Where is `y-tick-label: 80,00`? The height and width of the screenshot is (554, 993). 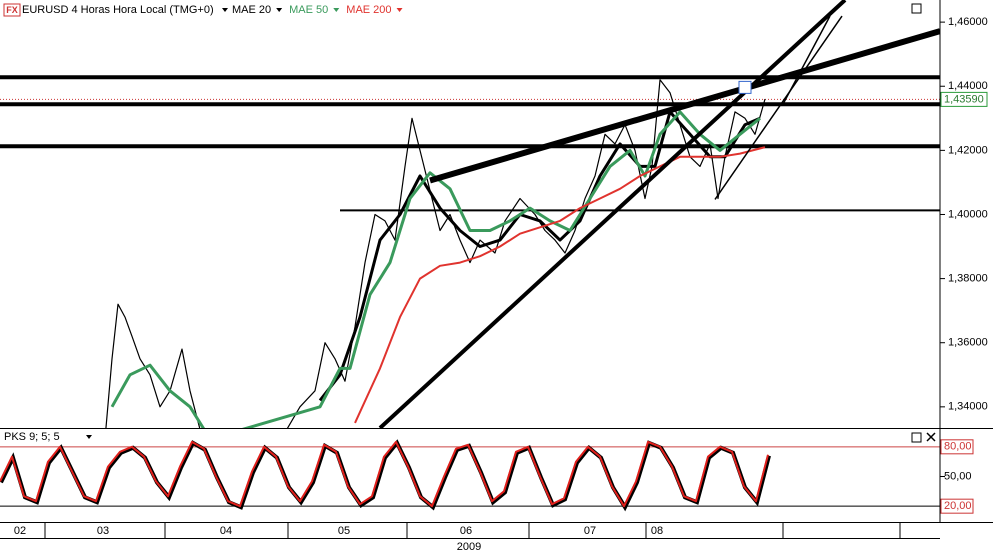 y-tick-label: 80,00 is located at coordinates (958, 447).